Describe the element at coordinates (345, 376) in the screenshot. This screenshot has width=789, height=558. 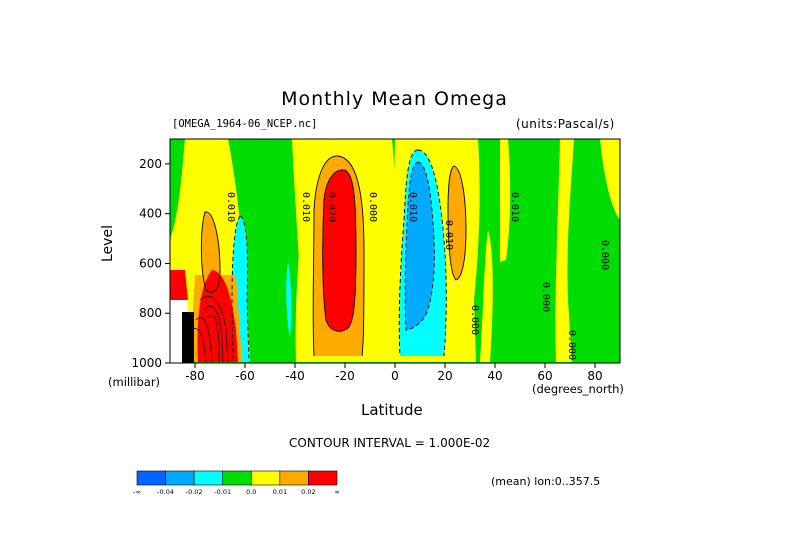
I see `x-tick-label: -20` at that location.